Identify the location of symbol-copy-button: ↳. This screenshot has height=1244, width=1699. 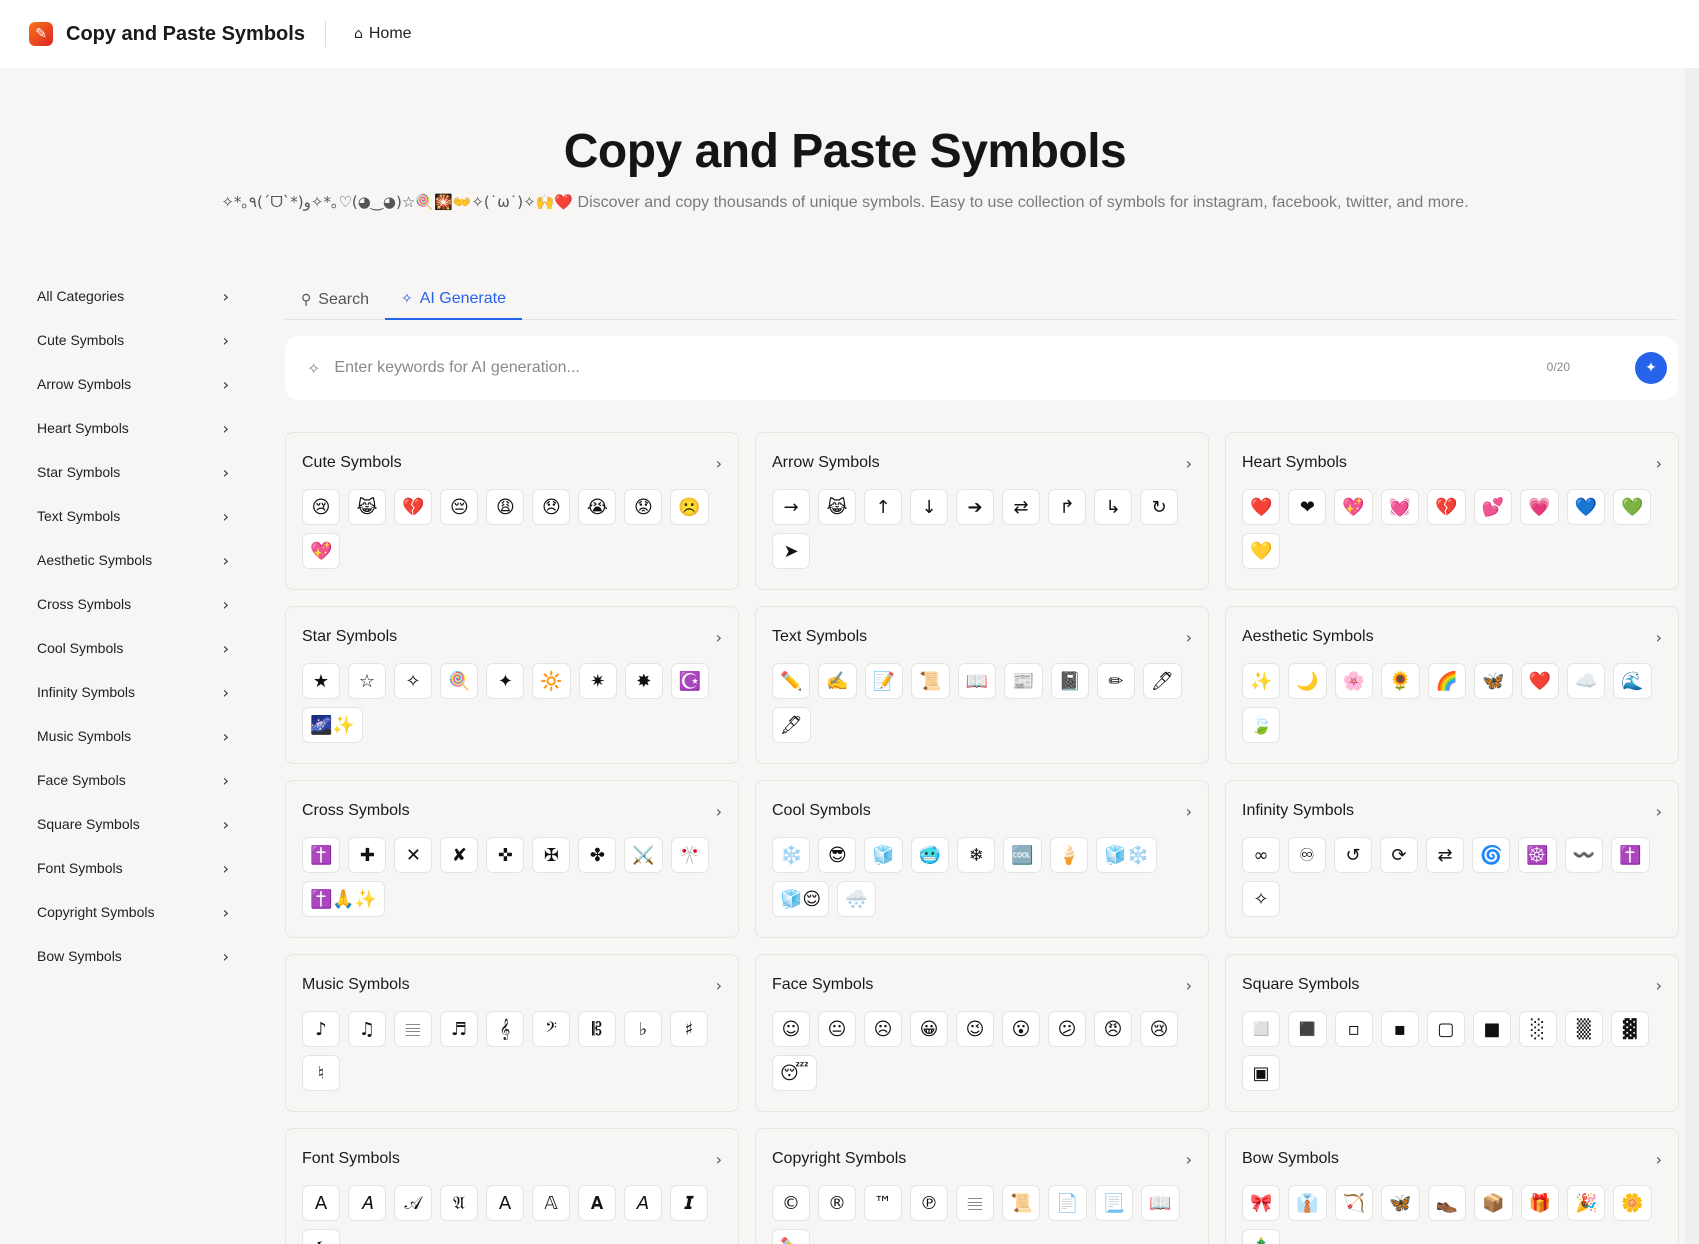
(1113, 507).